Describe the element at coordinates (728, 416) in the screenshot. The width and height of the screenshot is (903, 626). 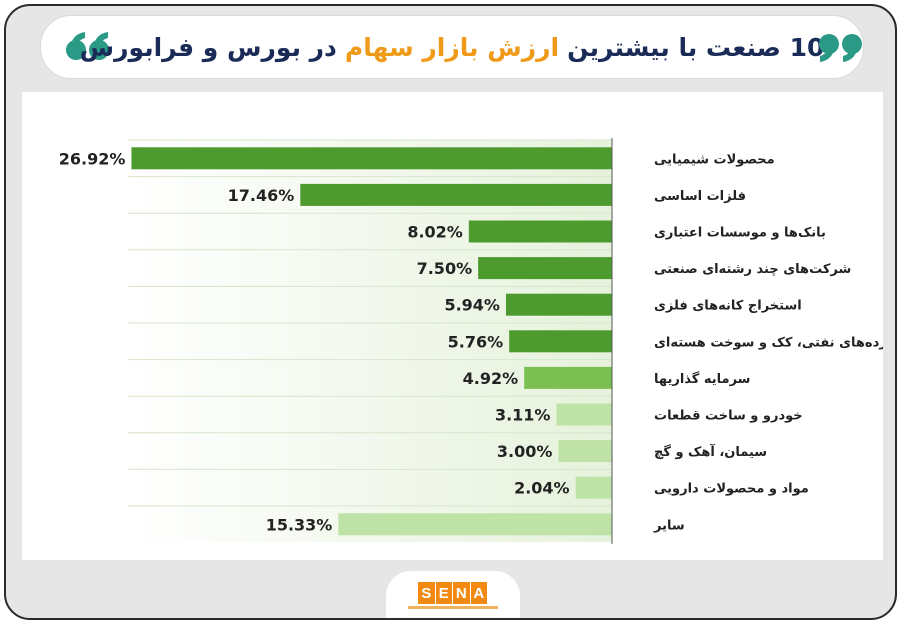
I see `category-label: خودرو و ساخت قطعات` at that location.